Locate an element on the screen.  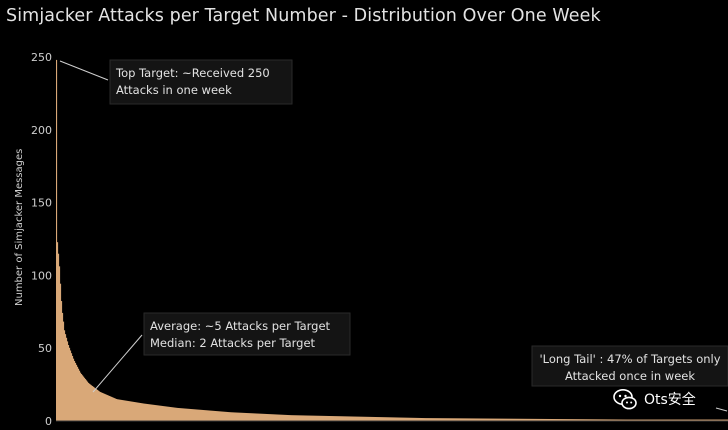
y-tick-label: 50 is located at coordinates (45, 348).